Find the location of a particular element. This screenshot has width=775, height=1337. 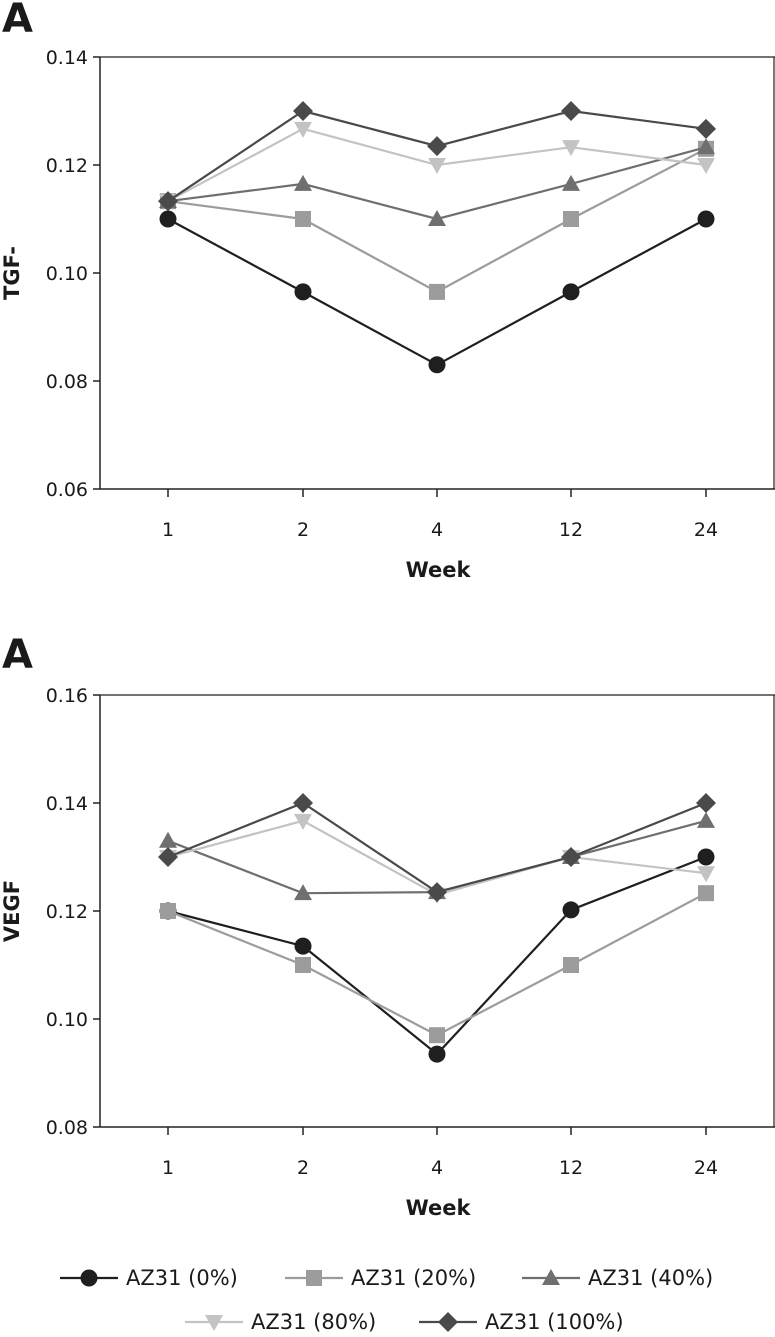

legend-item: AZ31 (40%) is located at coordinates (617, 1278).